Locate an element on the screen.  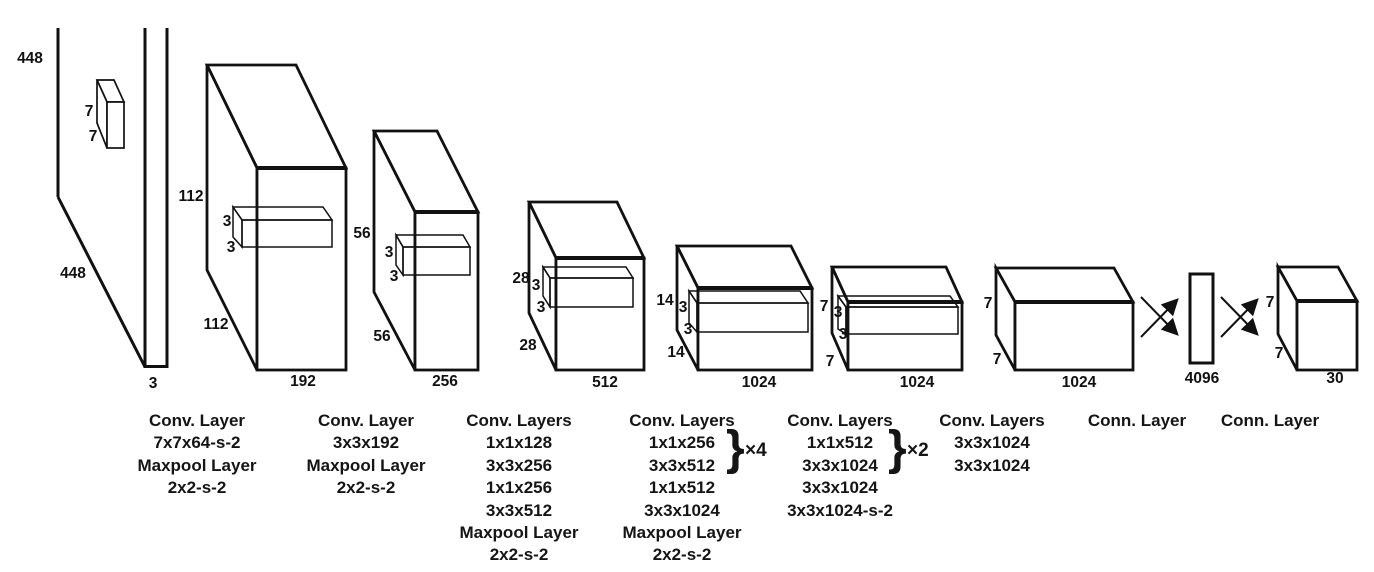
caption-stage-7: Conn. Layer is located at coordinates (1137, 421).